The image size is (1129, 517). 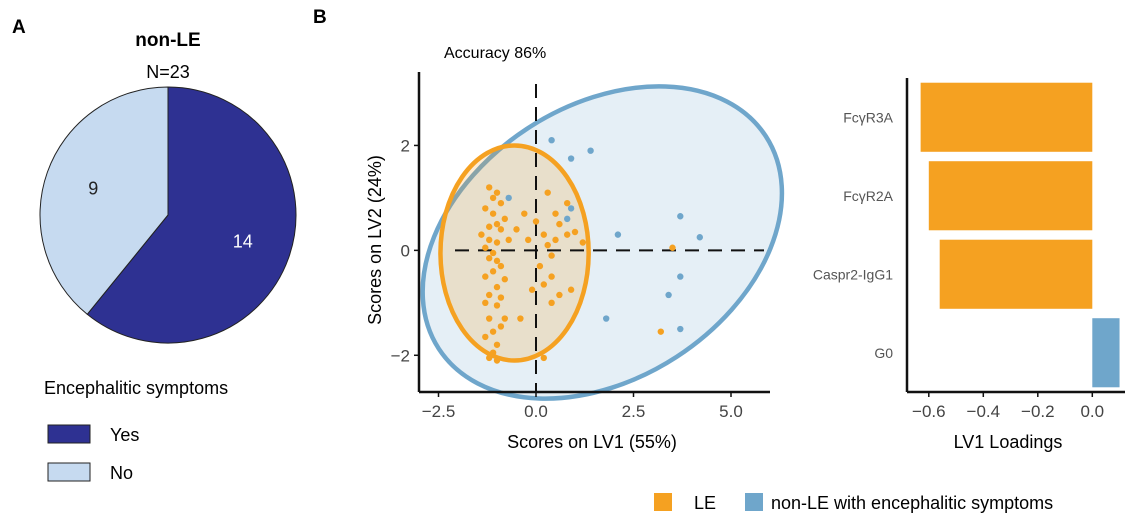 I want to click on scatter-x-tick-label: −2.5, so click(x=439, y=411).